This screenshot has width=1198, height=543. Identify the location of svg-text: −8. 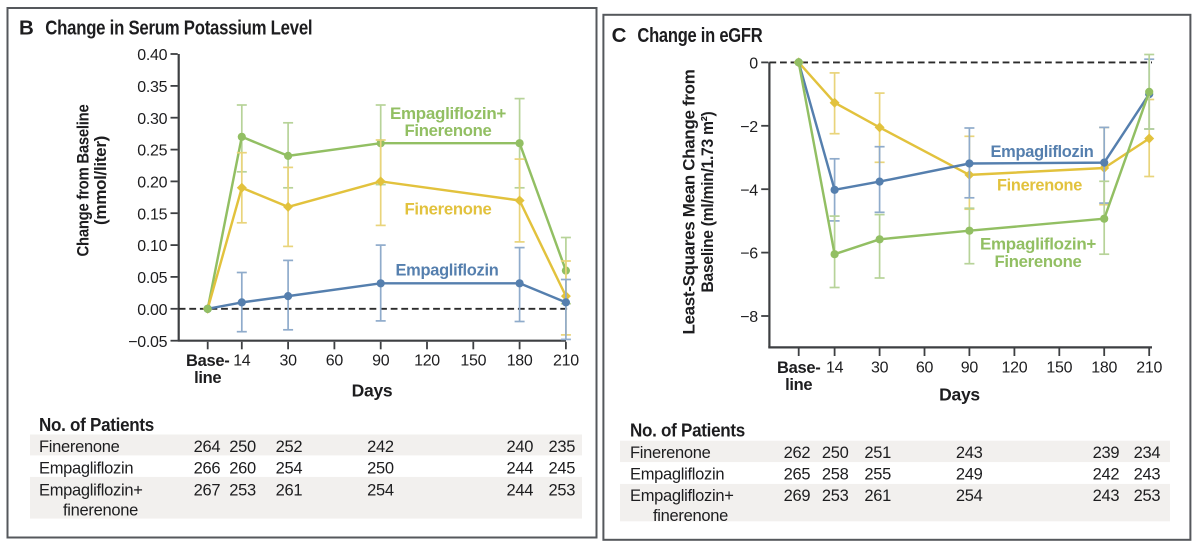
(749, 317).